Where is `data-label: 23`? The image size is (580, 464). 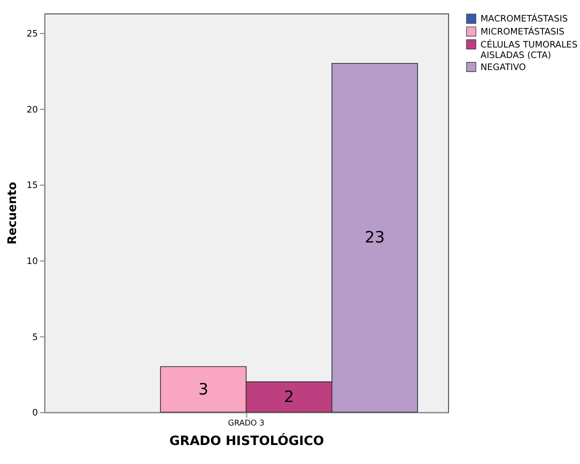
data-label: 23 is located at coordinates (374, 237).